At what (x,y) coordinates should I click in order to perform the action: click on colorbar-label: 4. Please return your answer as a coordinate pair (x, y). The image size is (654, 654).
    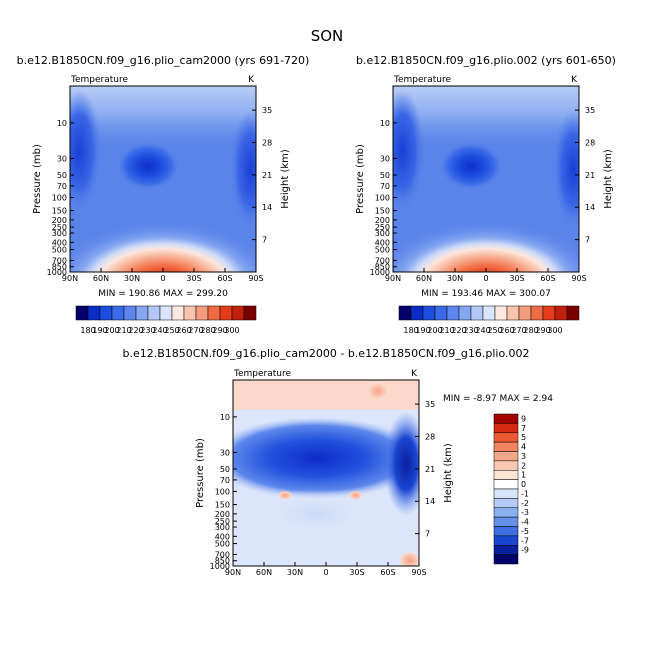
    Looking at the image, I should click on (523, 447).